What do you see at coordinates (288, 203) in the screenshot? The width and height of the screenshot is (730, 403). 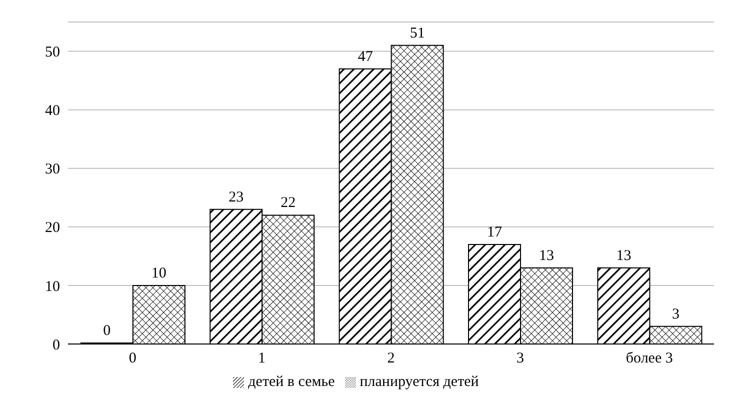 I see `data-label: 22` at bounding box center [288, 203].